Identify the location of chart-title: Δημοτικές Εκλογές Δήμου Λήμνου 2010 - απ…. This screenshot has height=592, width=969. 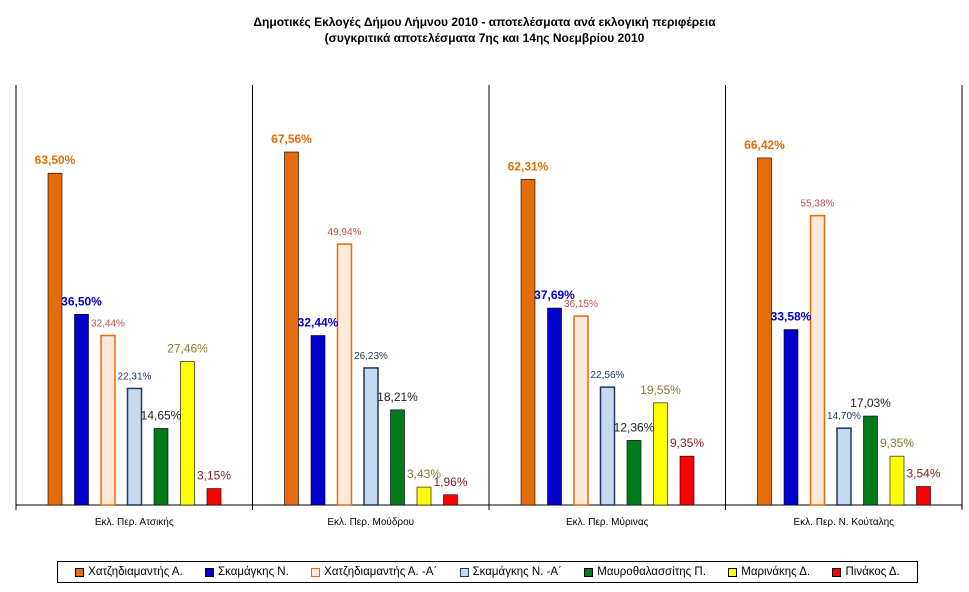
(484, 30).